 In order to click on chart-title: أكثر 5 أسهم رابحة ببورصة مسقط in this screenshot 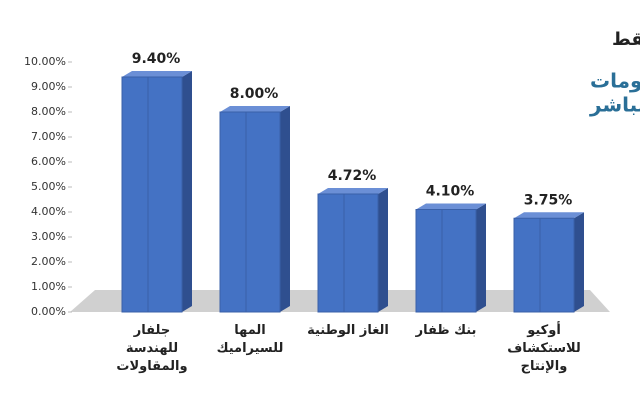, I will do `click(626, 38)`.